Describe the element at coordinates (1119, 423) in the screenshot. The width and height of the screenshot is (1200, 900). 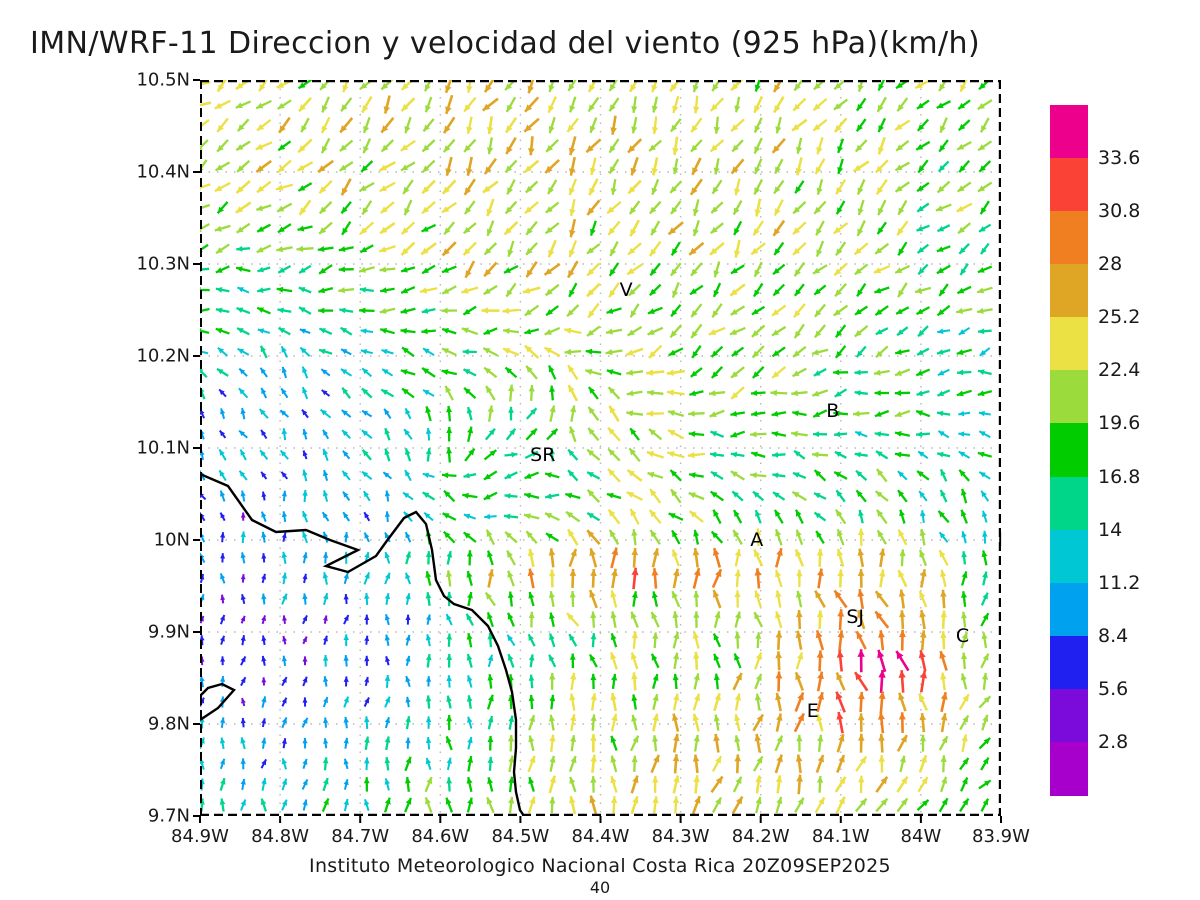
I see `colorbar-tick-label: 19.6` at that location.